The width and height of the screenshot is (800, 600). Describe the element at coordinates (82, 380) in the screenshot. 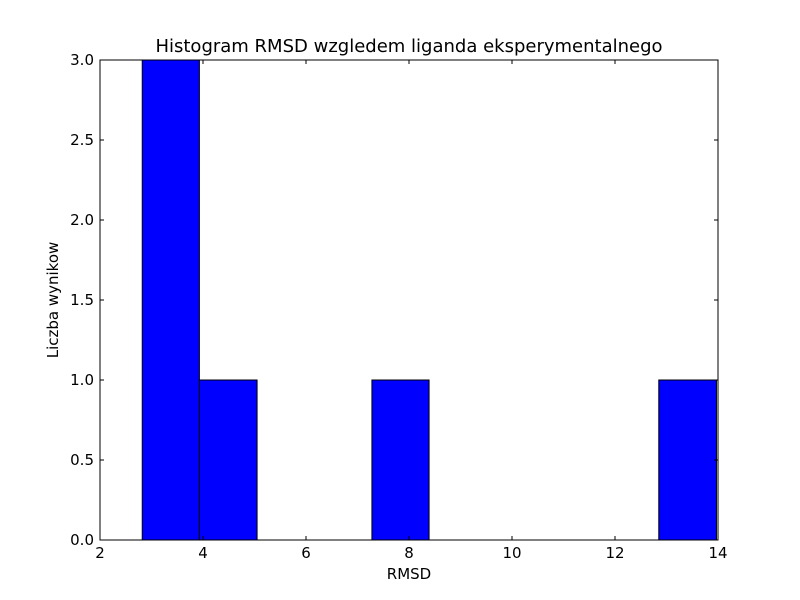

I see `y-tick-label: 1.0` at that location.